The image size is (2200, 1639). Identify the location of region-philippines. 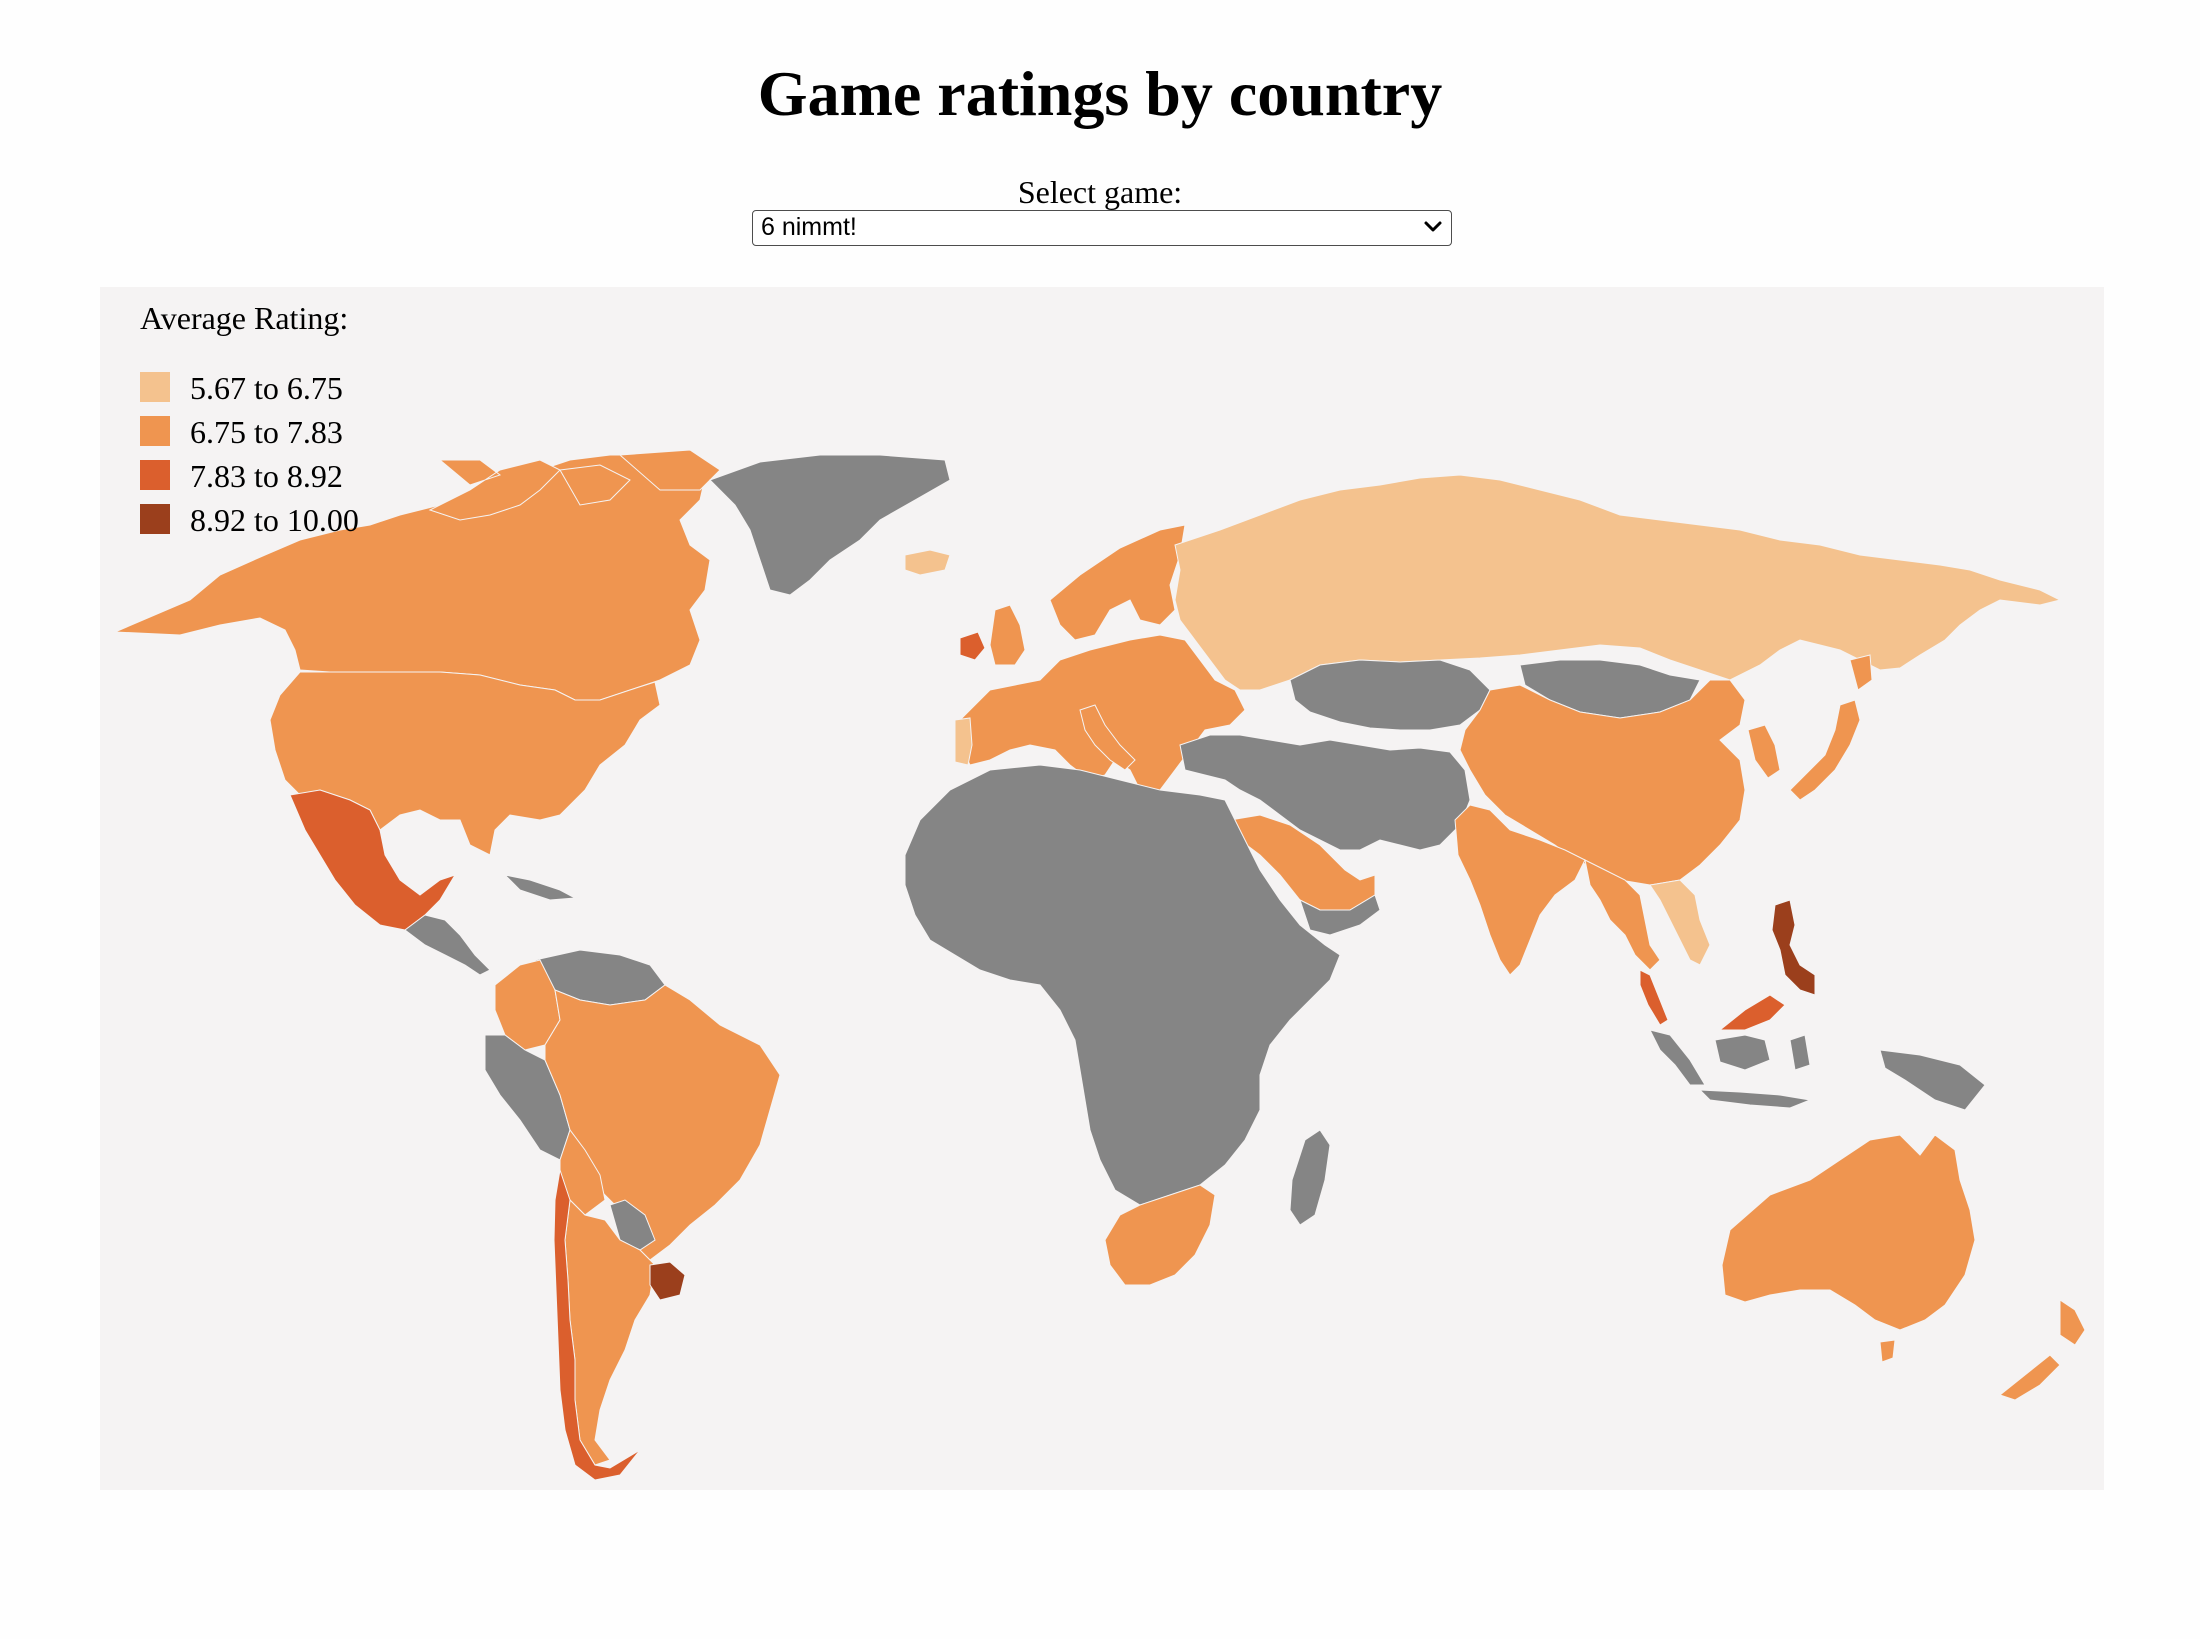
(1793, 947).